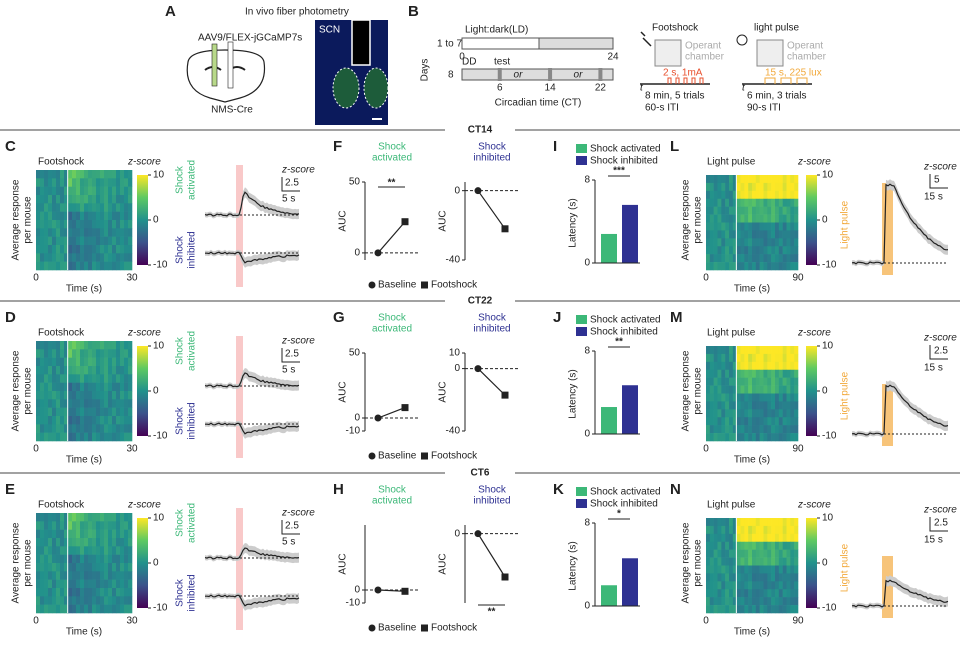 The image size is (960, 651). What do you see at coordinates (288, 199) in the screenshot?
I see `scale-label: 5 s` at bounding box center [288, 199].